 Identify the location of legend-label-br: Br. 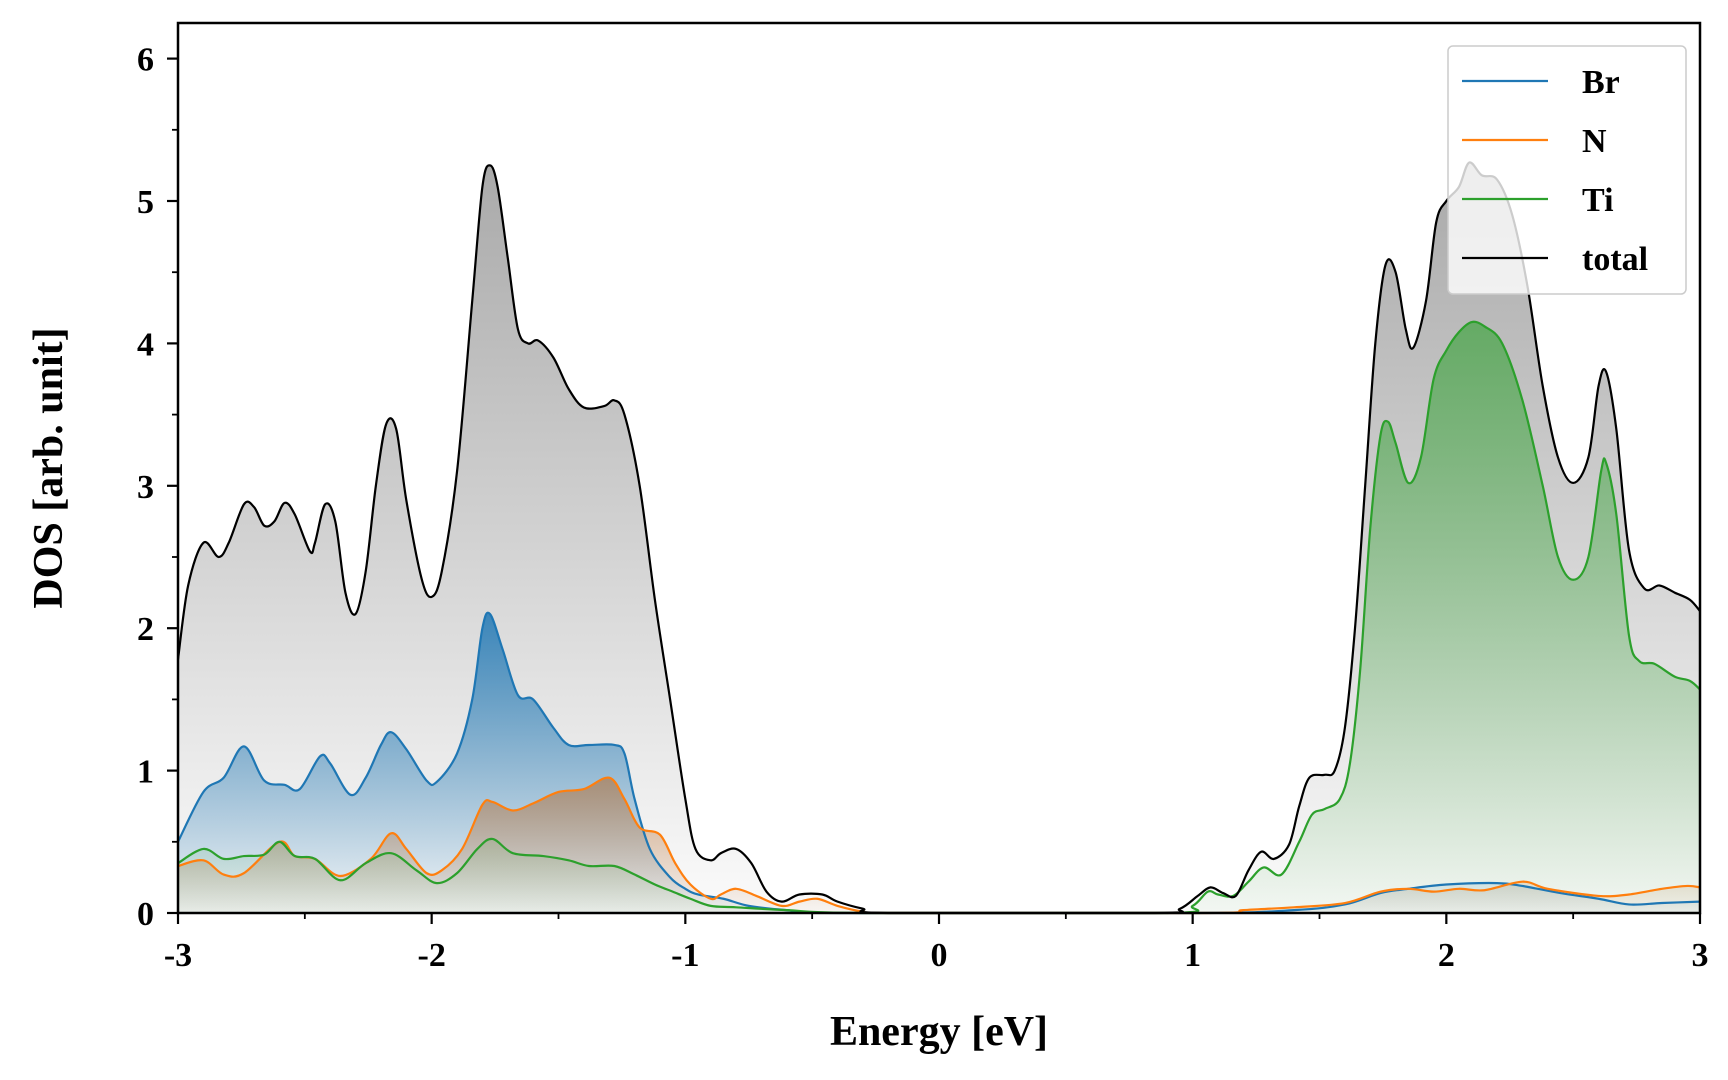
(1601, 82).